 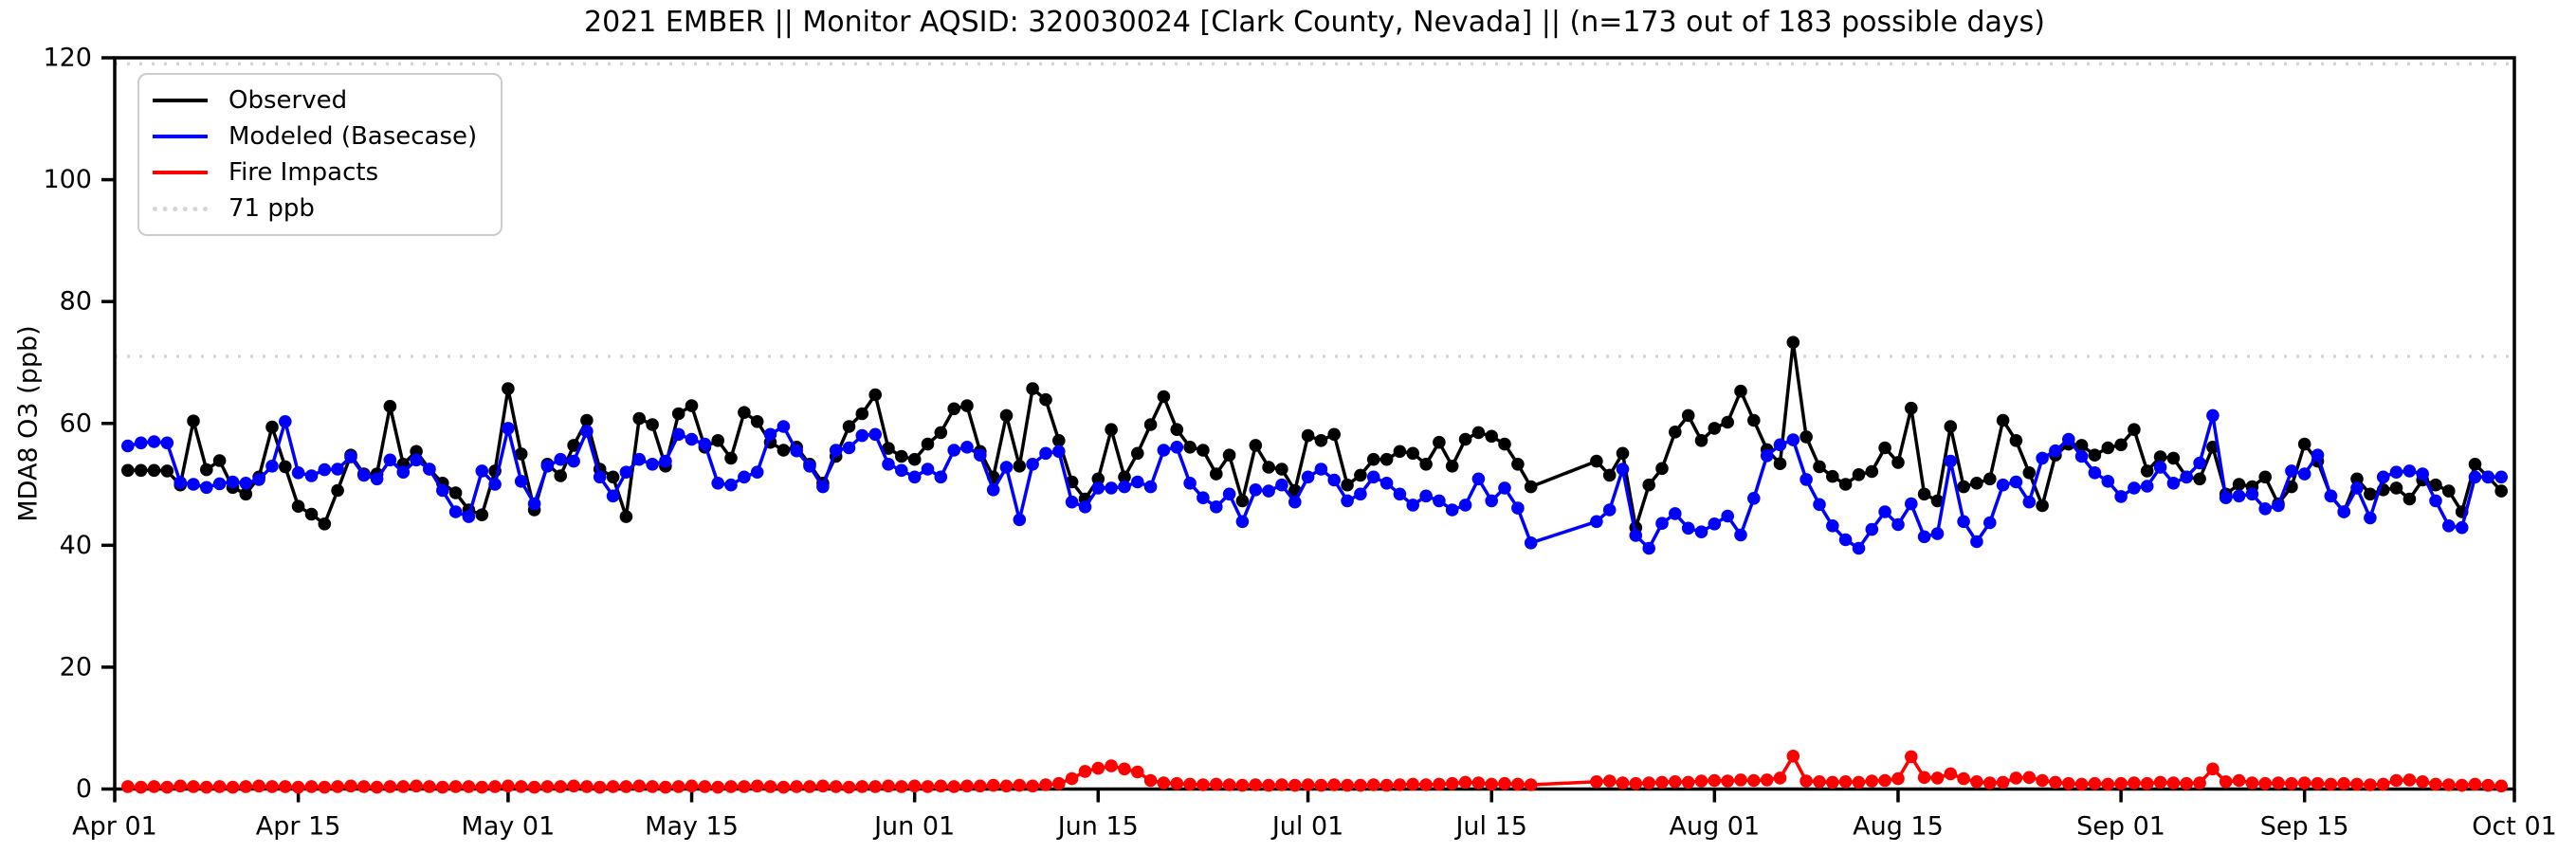 I want to click on x-tick-label: Jun 15, so click(x=1097, y=827).